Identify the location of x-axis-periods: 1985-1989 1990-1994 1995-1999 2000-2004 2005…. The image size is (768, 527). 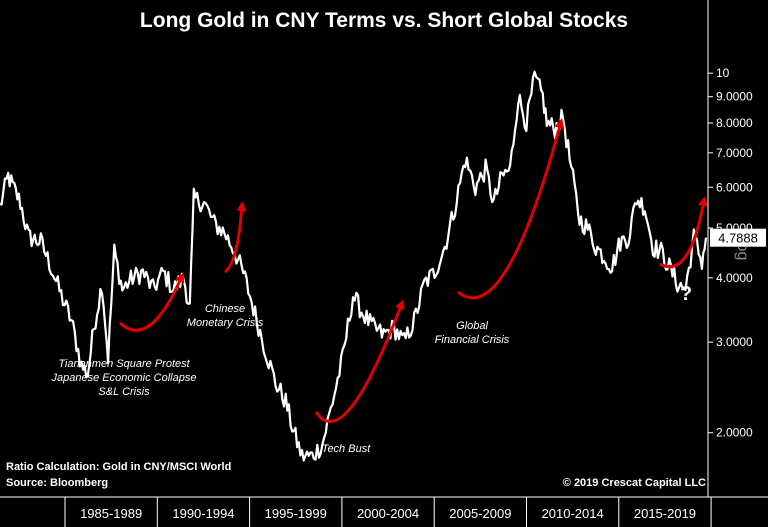
(388, 512).